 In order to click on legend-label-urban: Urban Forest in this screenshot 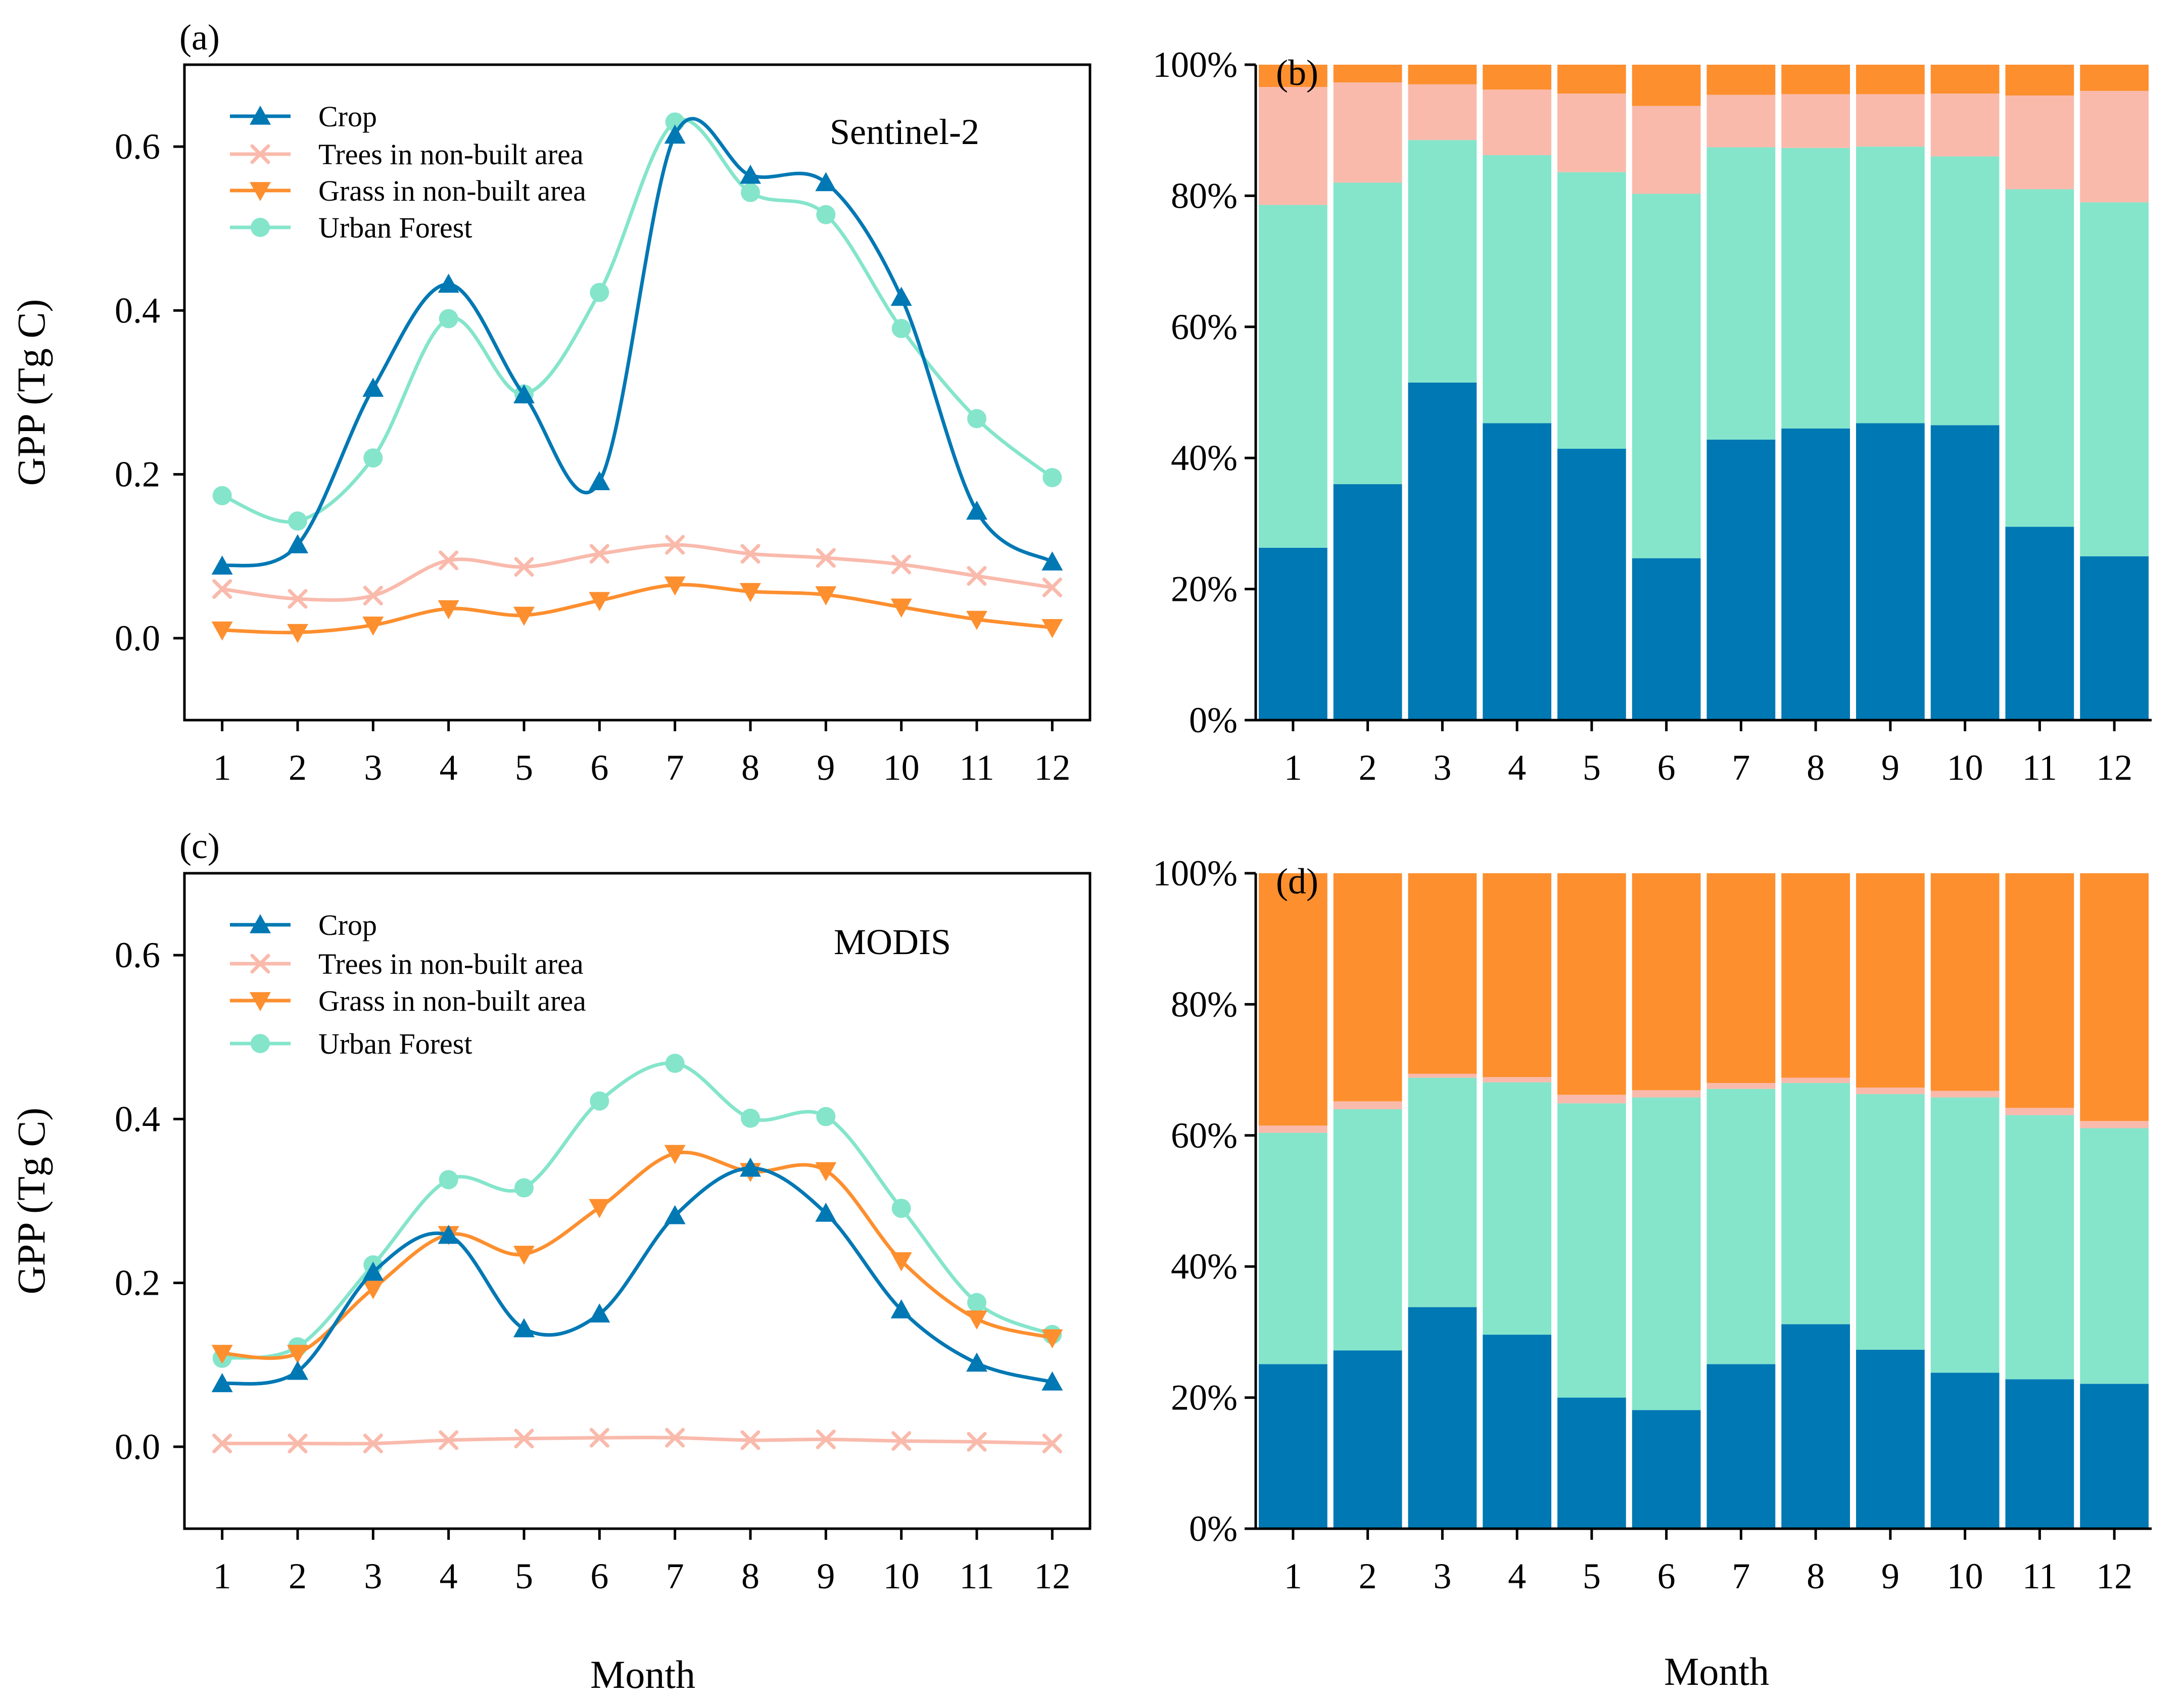, I will do `click(395, 1043)`.